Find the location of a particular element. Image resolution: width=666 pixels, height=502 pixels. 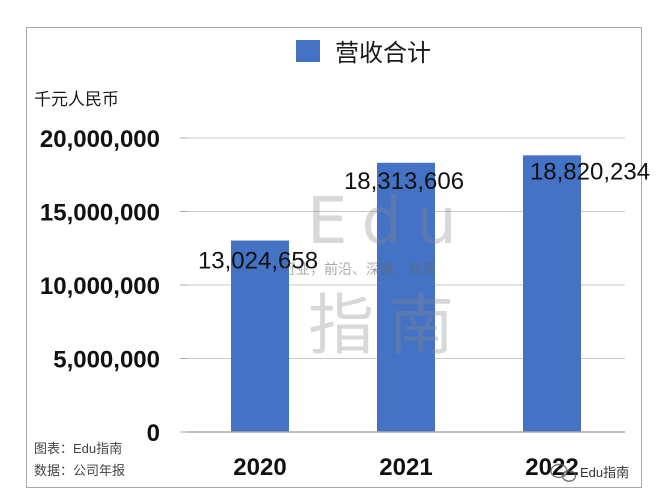

watermark-tagline: 行业，前沿、深度、独家 is located at coordinates (359, 269).